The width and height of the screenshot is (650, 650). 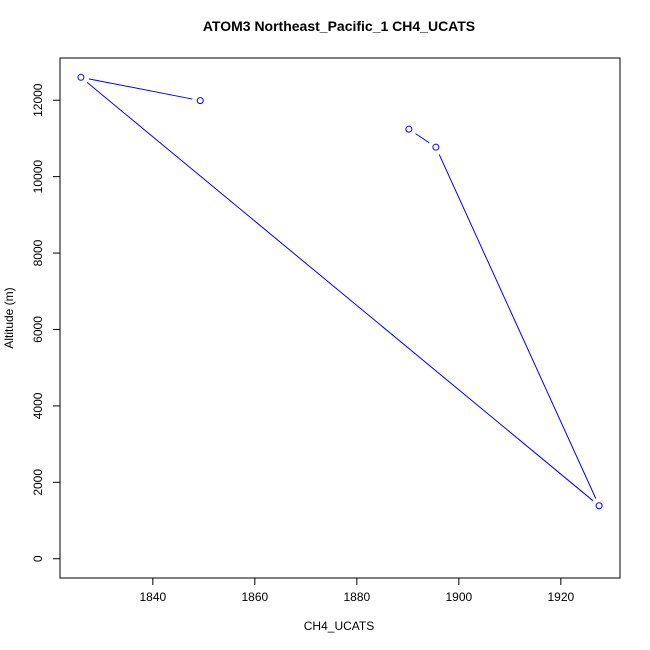 What do you see at coordinates (38, 177) in the screenshot?
I see `y-tick-label: 10000` at bounding box center [38, 177].